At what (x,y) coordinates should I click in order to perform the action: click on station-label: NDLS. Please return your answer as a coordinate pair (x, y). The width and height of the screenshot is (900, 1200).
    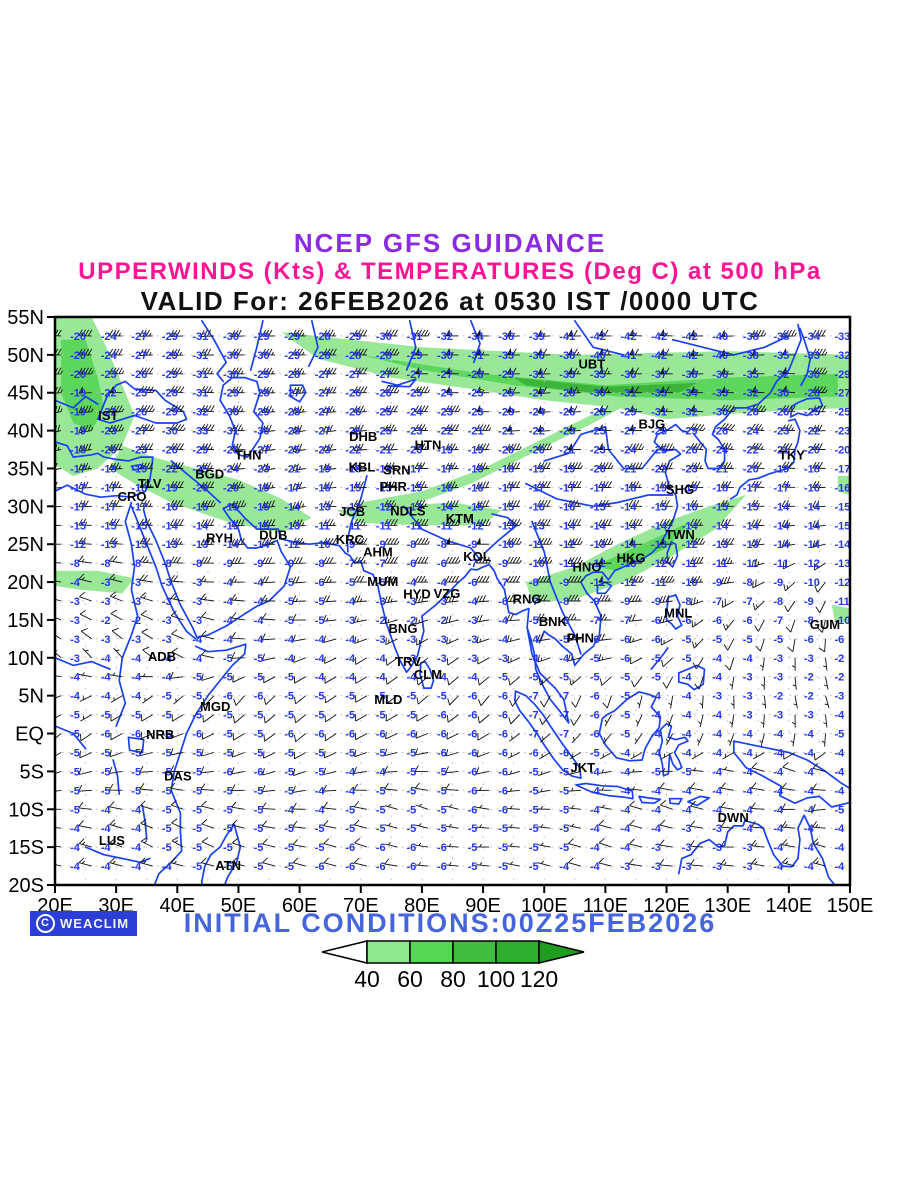
    Looking at the image, I should click on (408, 510).